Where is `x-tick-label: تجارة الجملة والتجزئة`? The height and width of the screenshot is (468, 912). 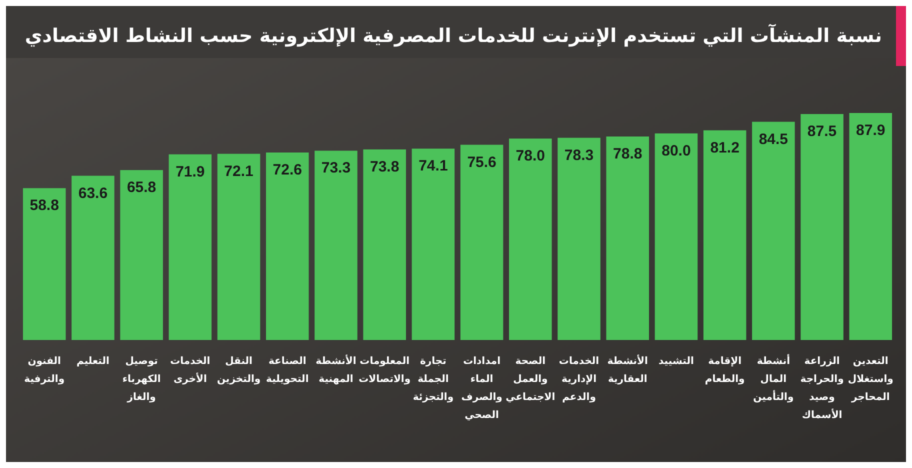 x-tick-label: تجارة الجملة والتجزئة is located at coordinates (433, 379).